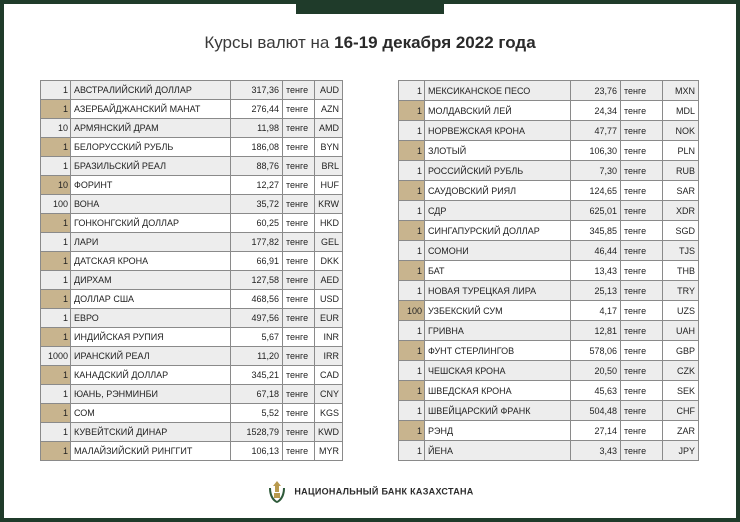 The width and height of the screenshot is (740, 522). Describe the element at coordinates (328, 147) in the screenshot. I see `currency-code: BYN` at that location.